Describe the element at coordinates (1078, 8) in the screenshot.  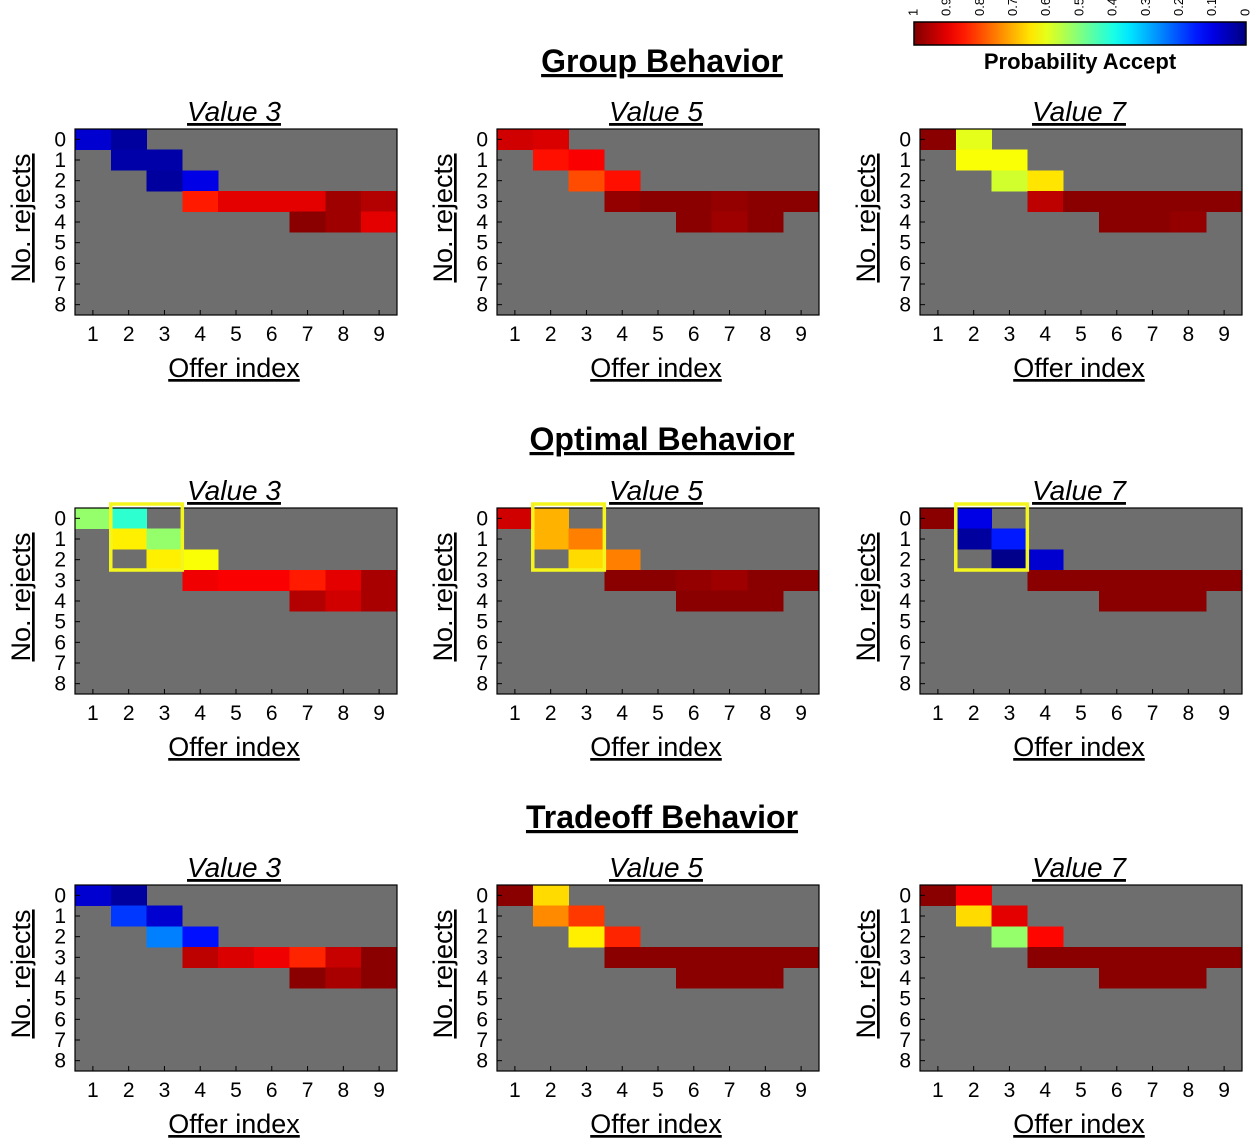
I see `colorbar-tick-label: 0.5` at that location.